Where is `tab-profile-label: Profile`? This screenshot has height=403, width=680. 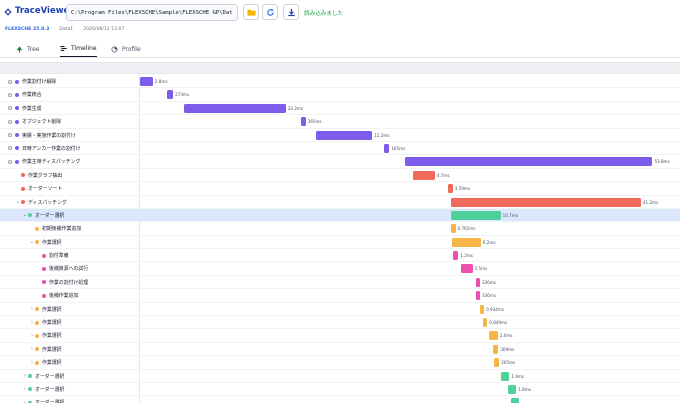 tab-profile-label: Profile is located at coordinates (131, 49).